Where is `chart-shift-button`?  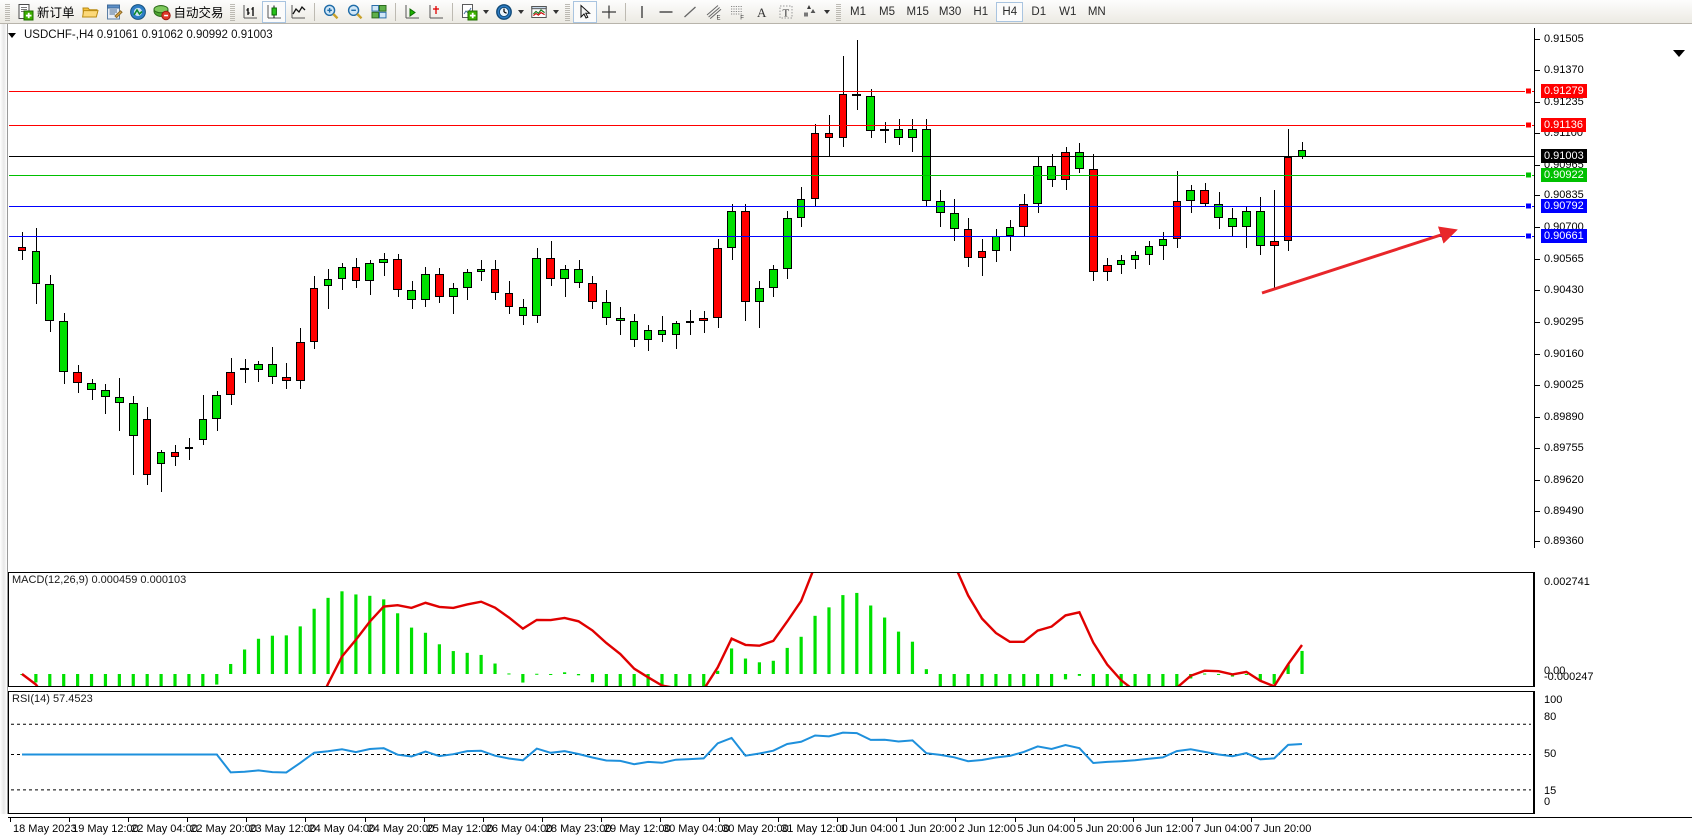 chart-shift-button is located at coordinates (412, 12).